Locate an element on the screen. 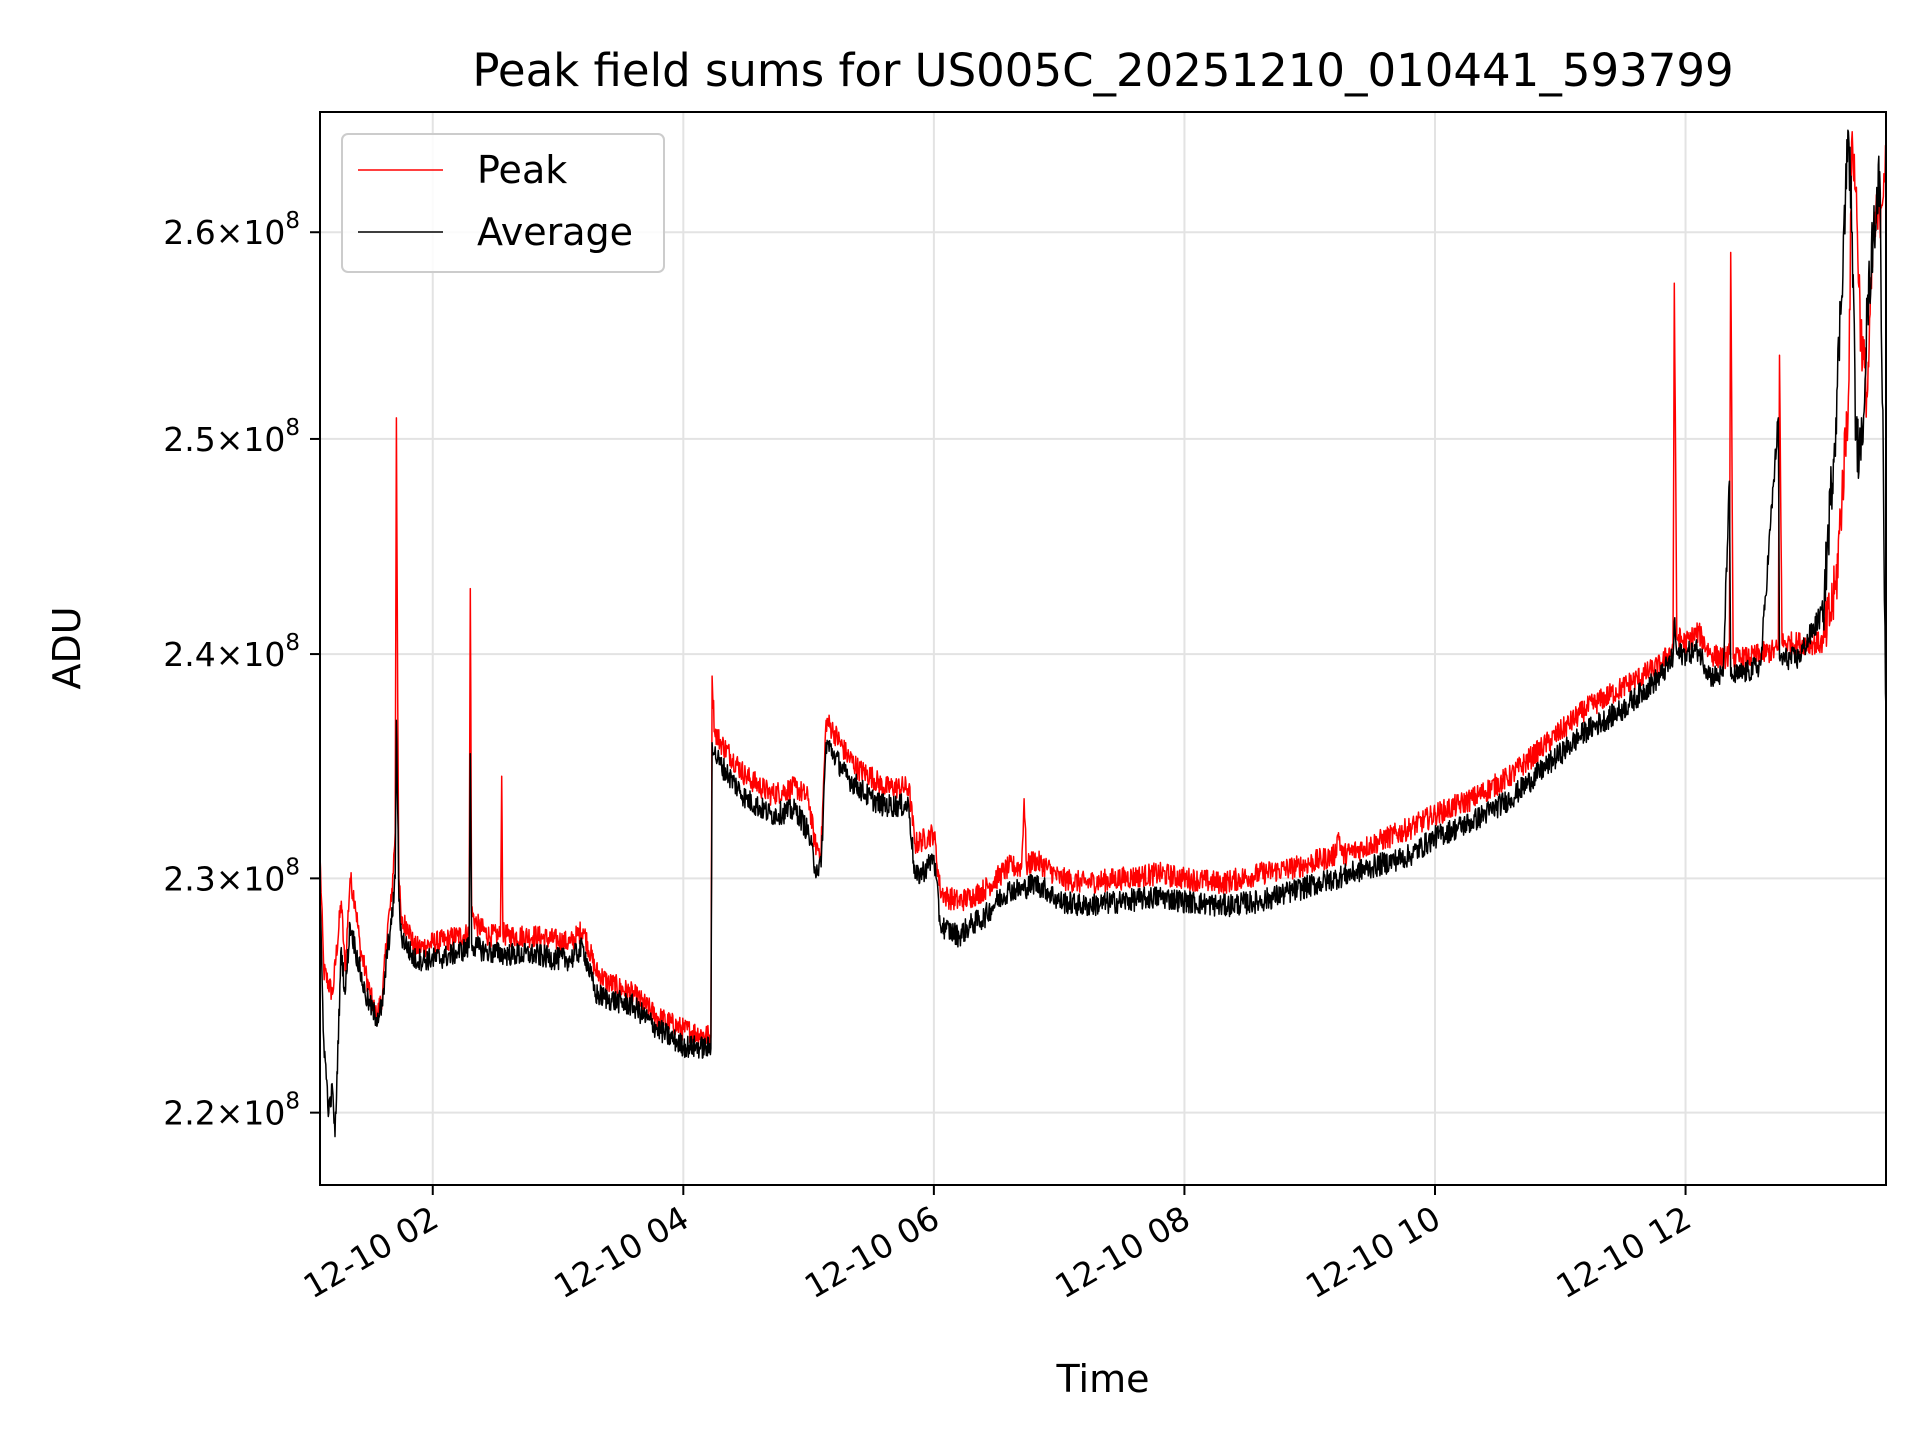 The width and height of the screenshot is (1920, 1440). y-axis: 2.2×108 2.3×108 2.4×108 2.5×108 2.6×108 is located at coordinates (241, 670).